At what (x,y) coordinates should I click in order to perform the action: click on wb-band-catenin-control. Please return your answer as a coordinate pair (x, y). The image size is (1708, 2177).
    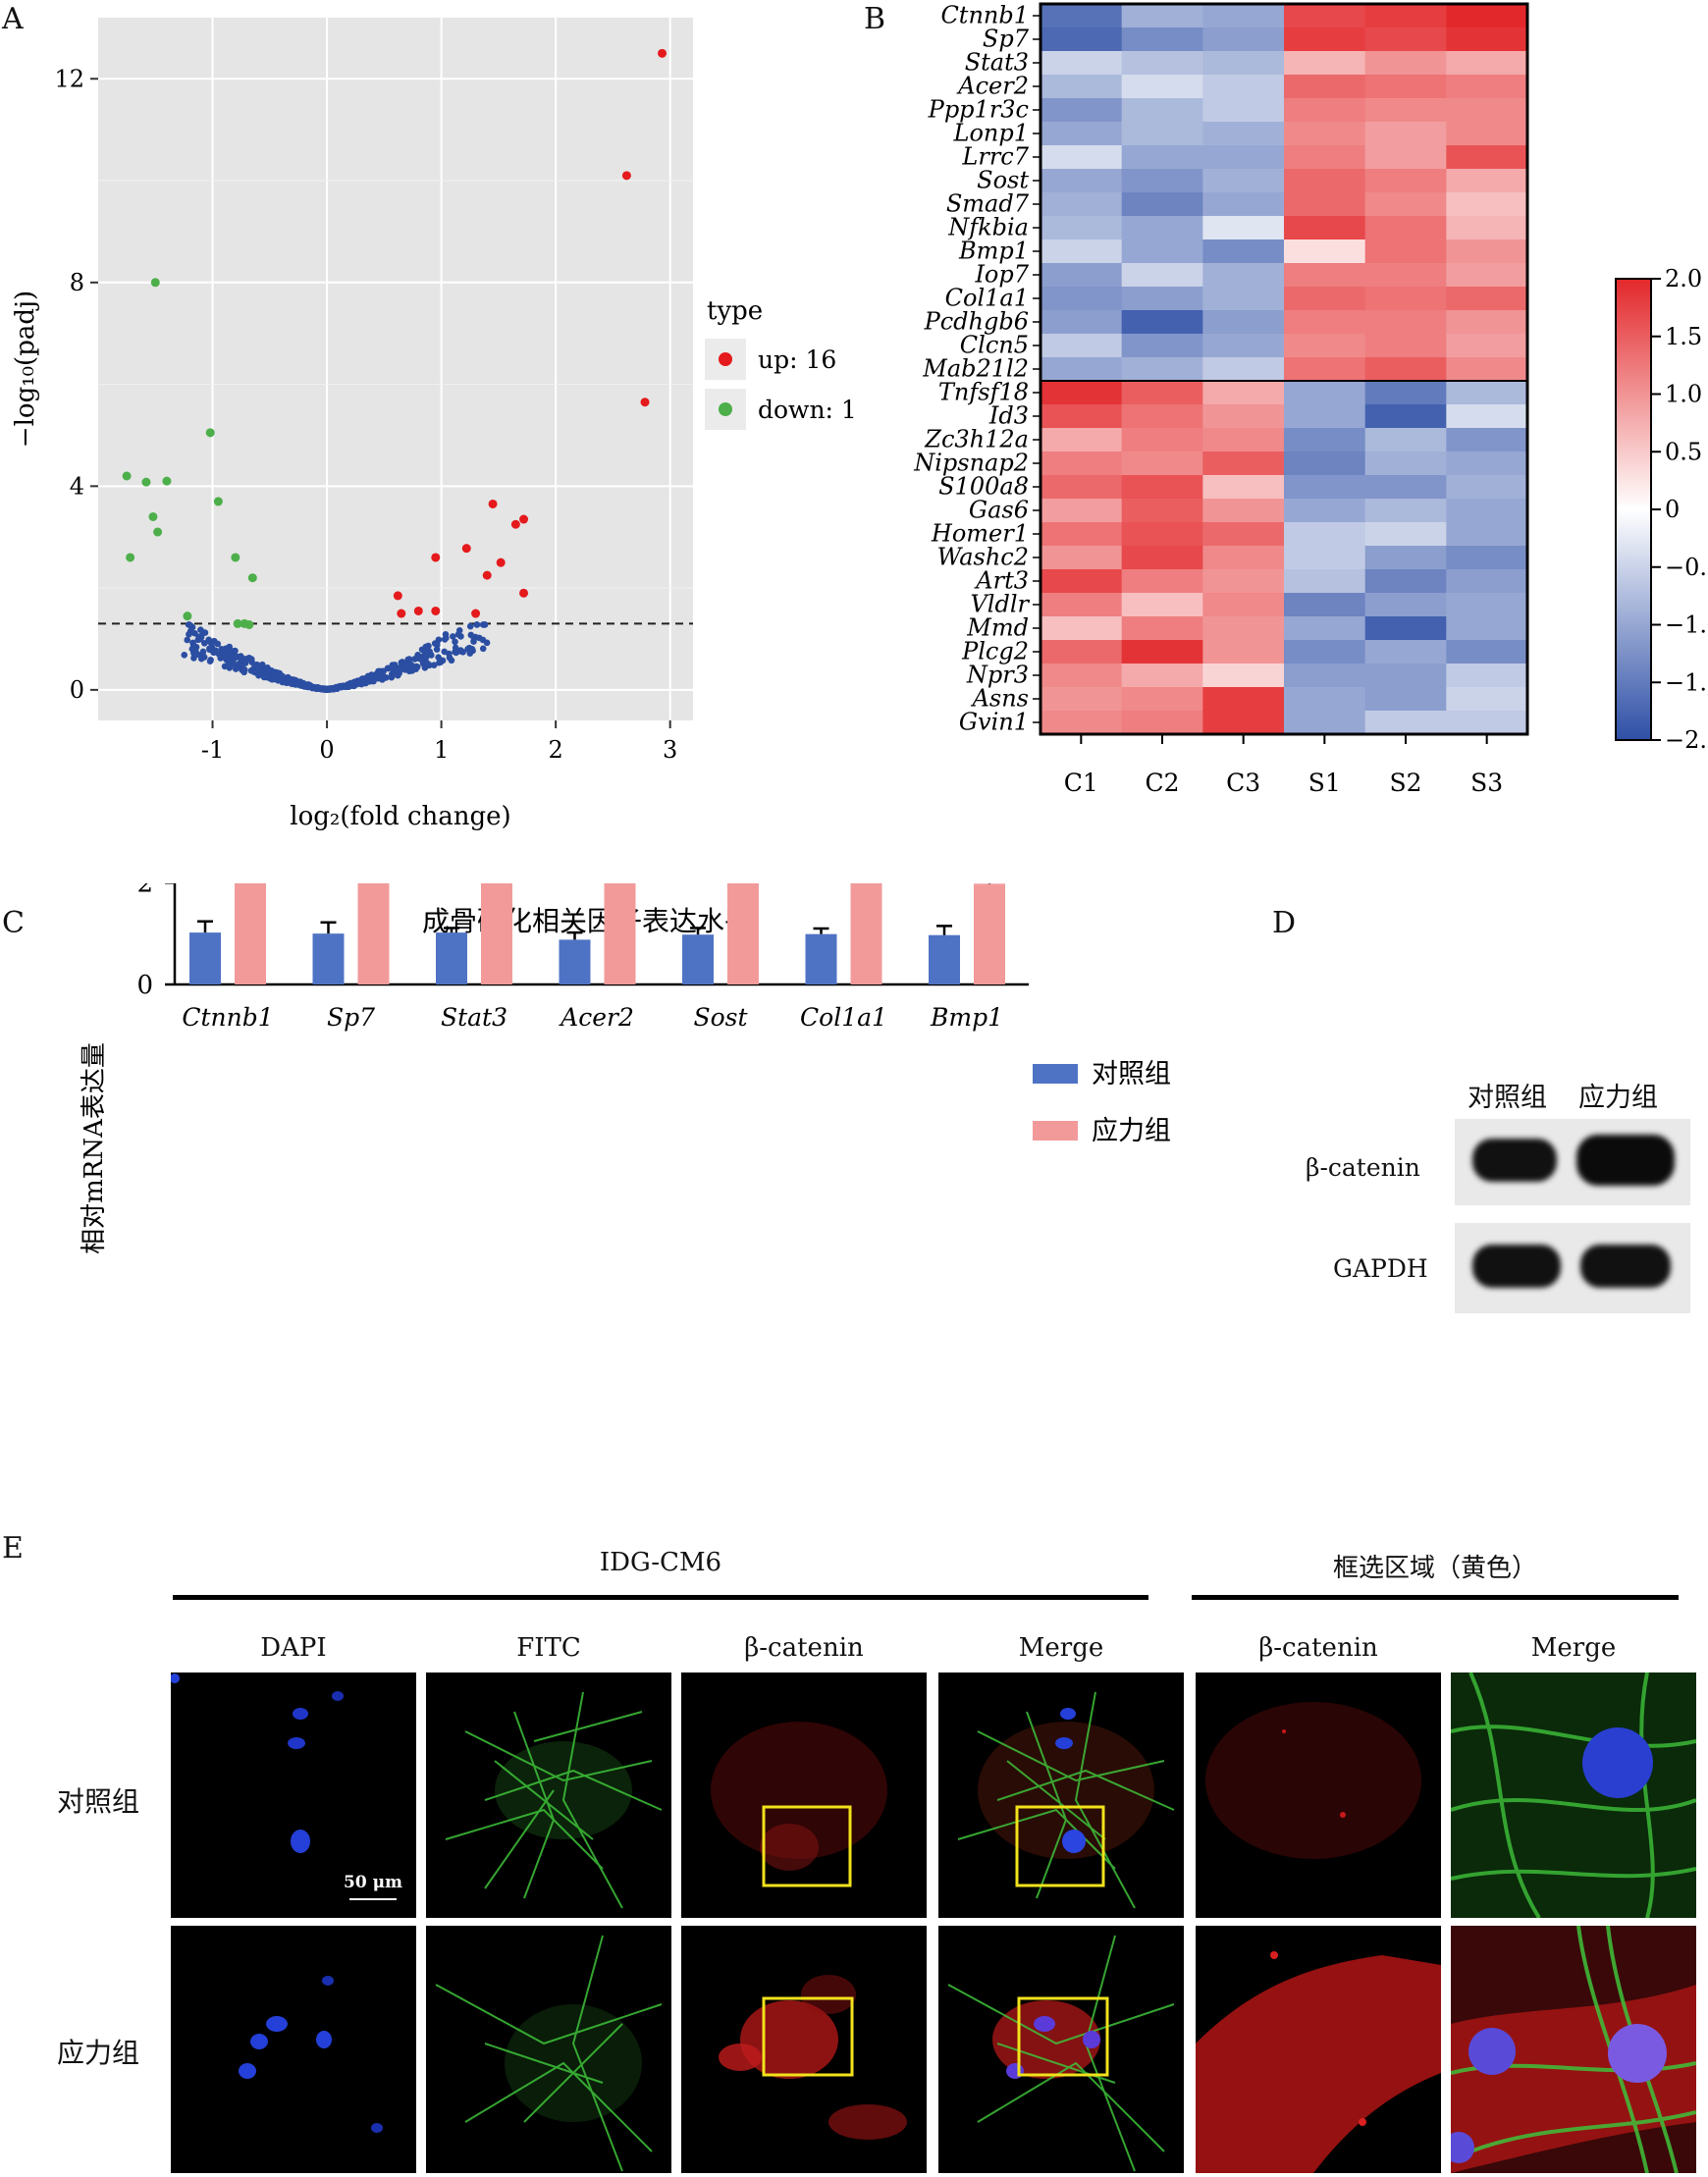
    Looking at the image, I should click on (1514, 1161).